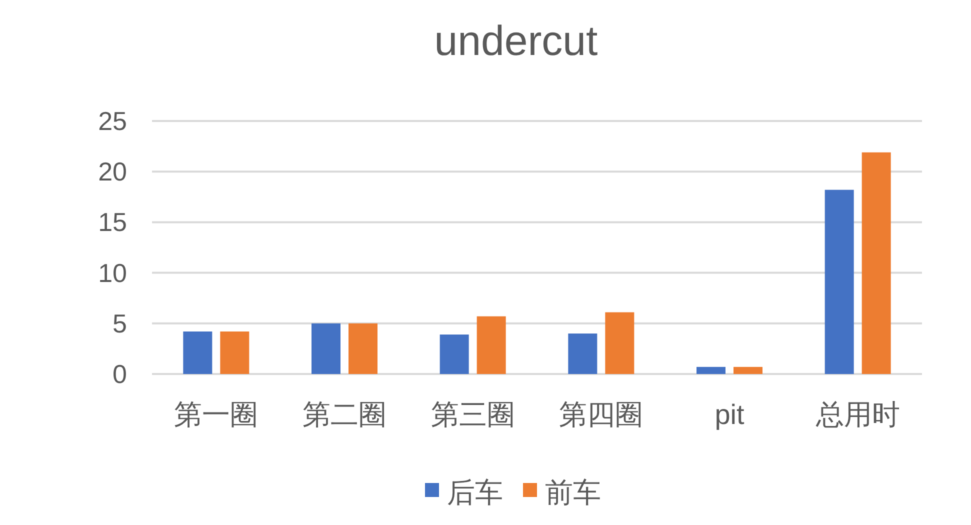 This screenshot has height=525, width=971. What do you see at coordinates (112, 171) in the screenshot?
I see `y-tick-label: 20` at bounding box center [112, 171].